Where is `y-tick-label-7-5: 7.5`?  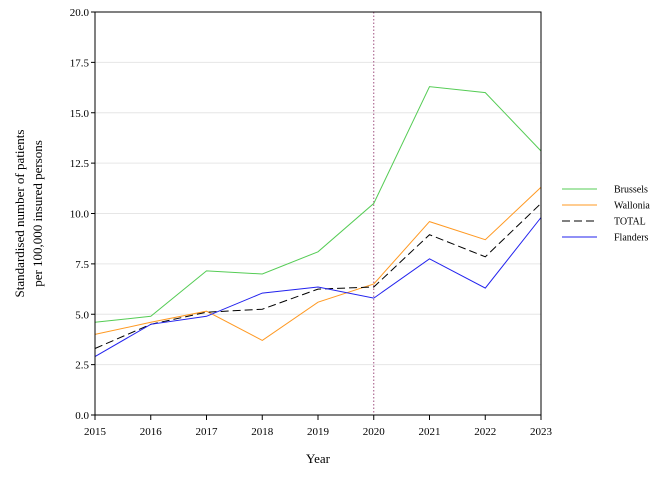 y-tick-label-7-5: 7.5 is located at coordinates (82, 265).